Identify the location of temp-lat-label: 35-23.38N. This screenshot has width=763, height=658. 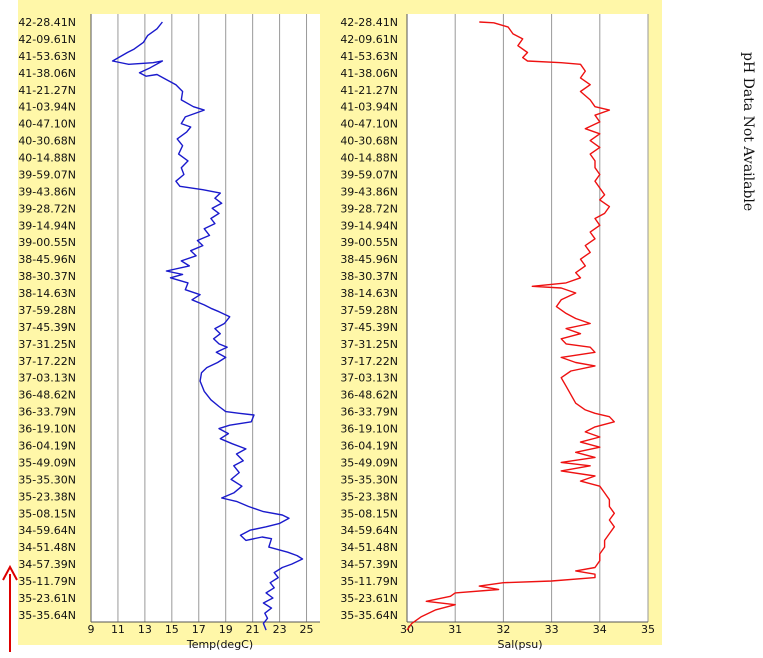
(47, 496).